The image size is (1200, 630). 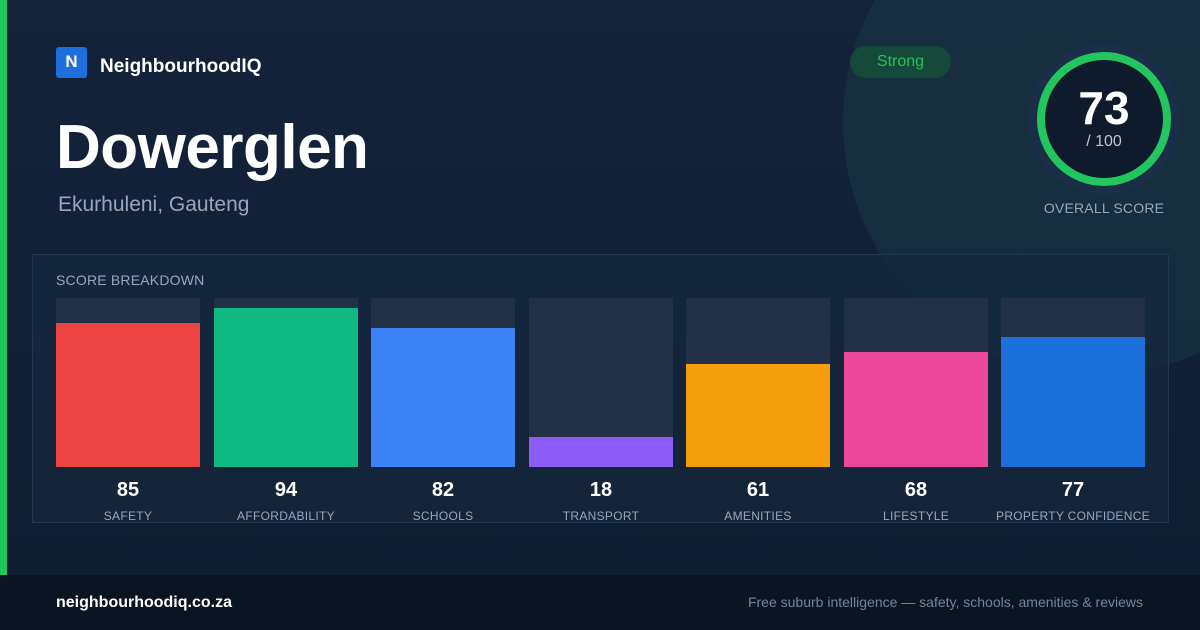 I want to click on overall-score-ring: 73 / 100, so click(x=1104, y=119).